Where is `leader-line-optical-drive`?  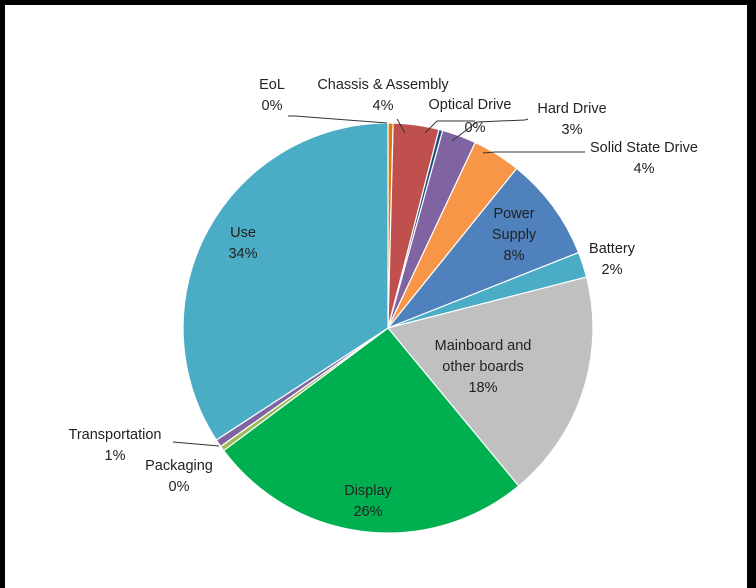 leader-line-optical-drive is located at coordinates (449, 127).